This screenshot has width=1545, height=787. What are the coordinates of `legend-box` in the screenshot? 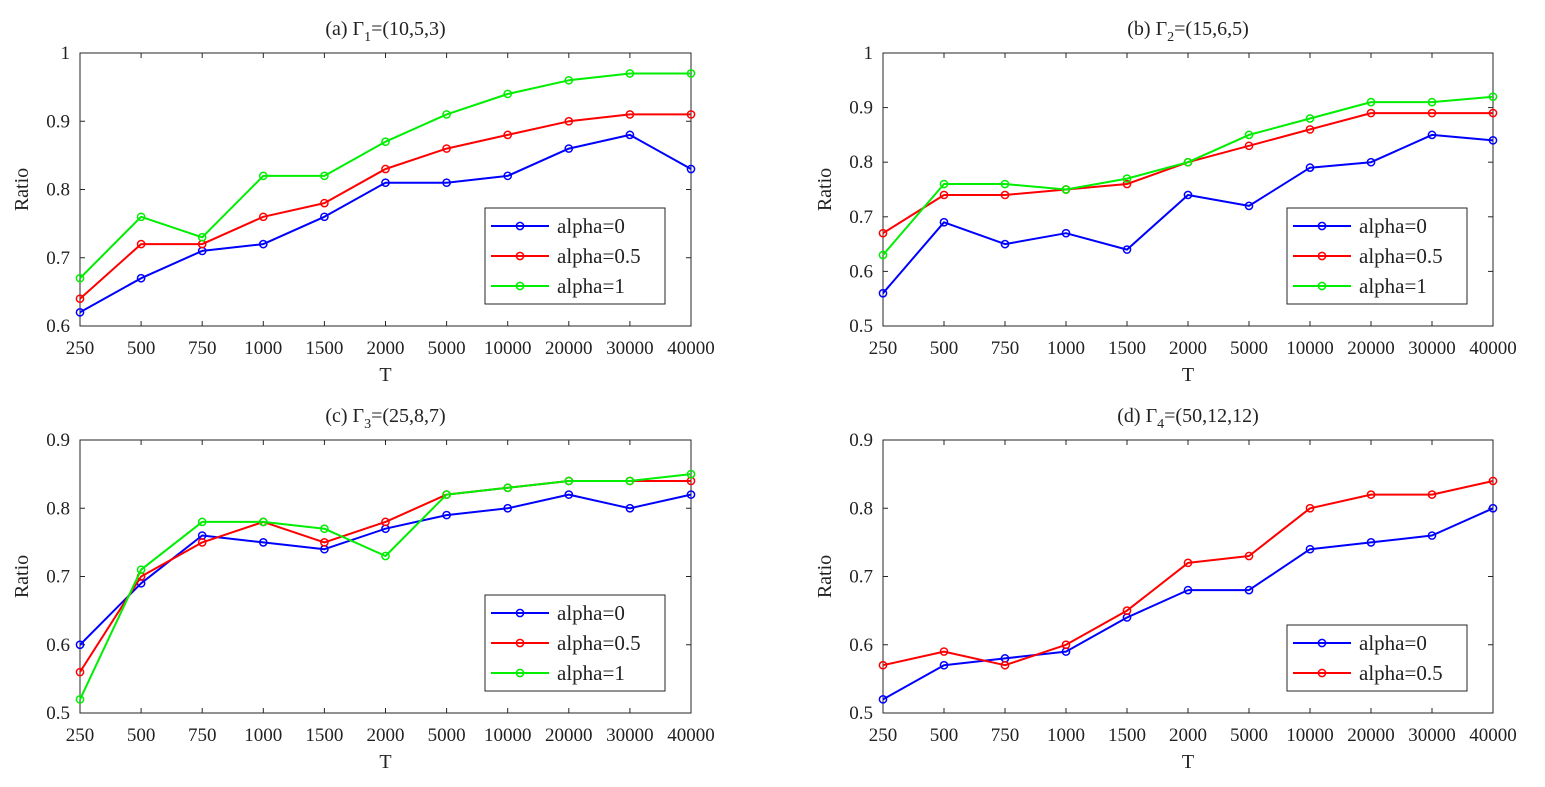 It's located at (1377, 658).